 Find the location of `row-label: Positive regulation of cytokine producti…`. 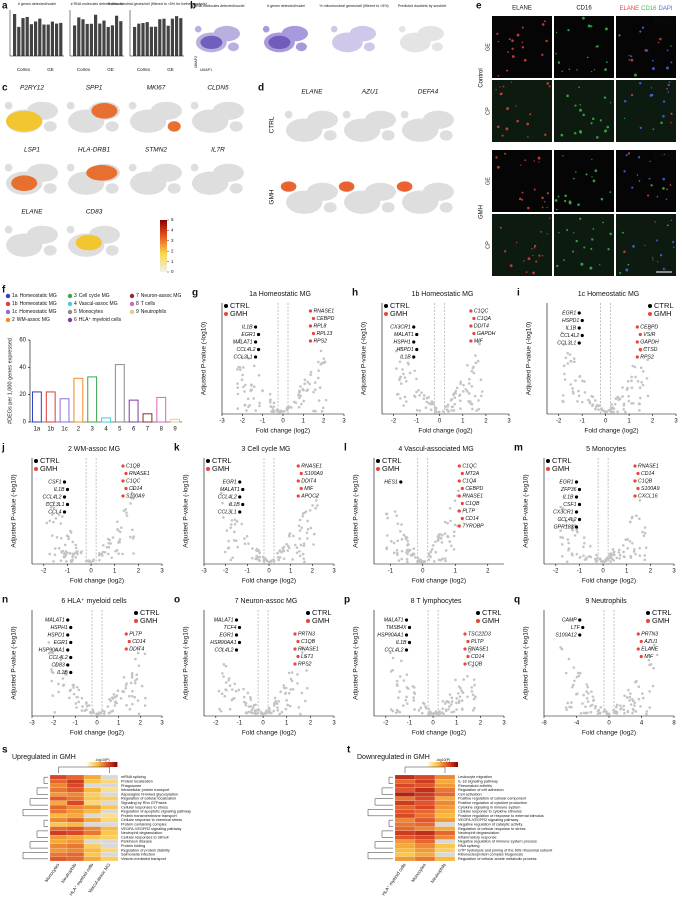

row-label: Positive regulation of cytokine producti… is located at coordinates (492, 803).